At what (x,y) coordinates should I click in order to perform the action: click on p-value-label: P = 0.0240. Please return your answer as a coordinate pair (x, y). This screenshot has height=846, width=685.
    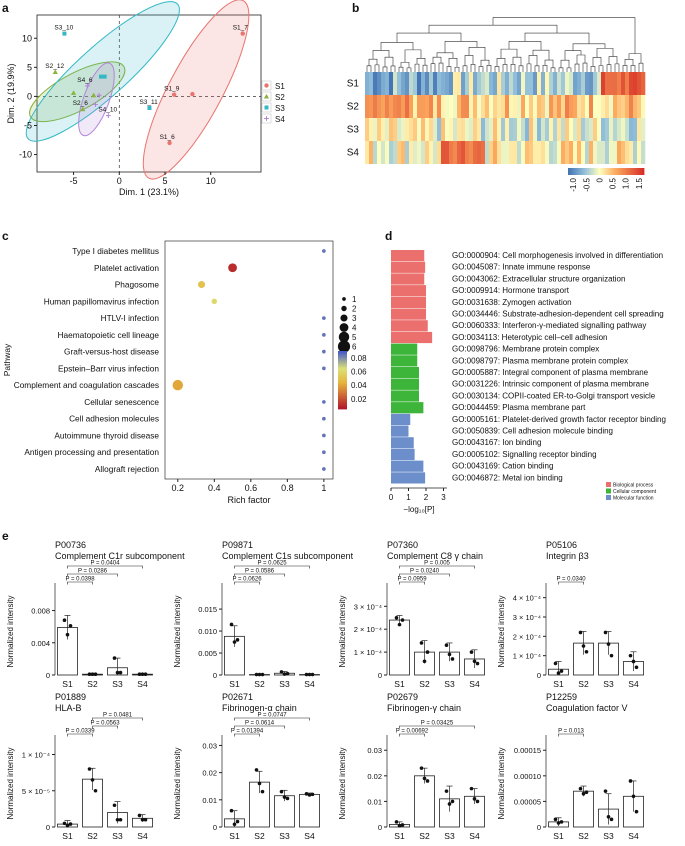
    Looking at the image, I should click on (425, 572).